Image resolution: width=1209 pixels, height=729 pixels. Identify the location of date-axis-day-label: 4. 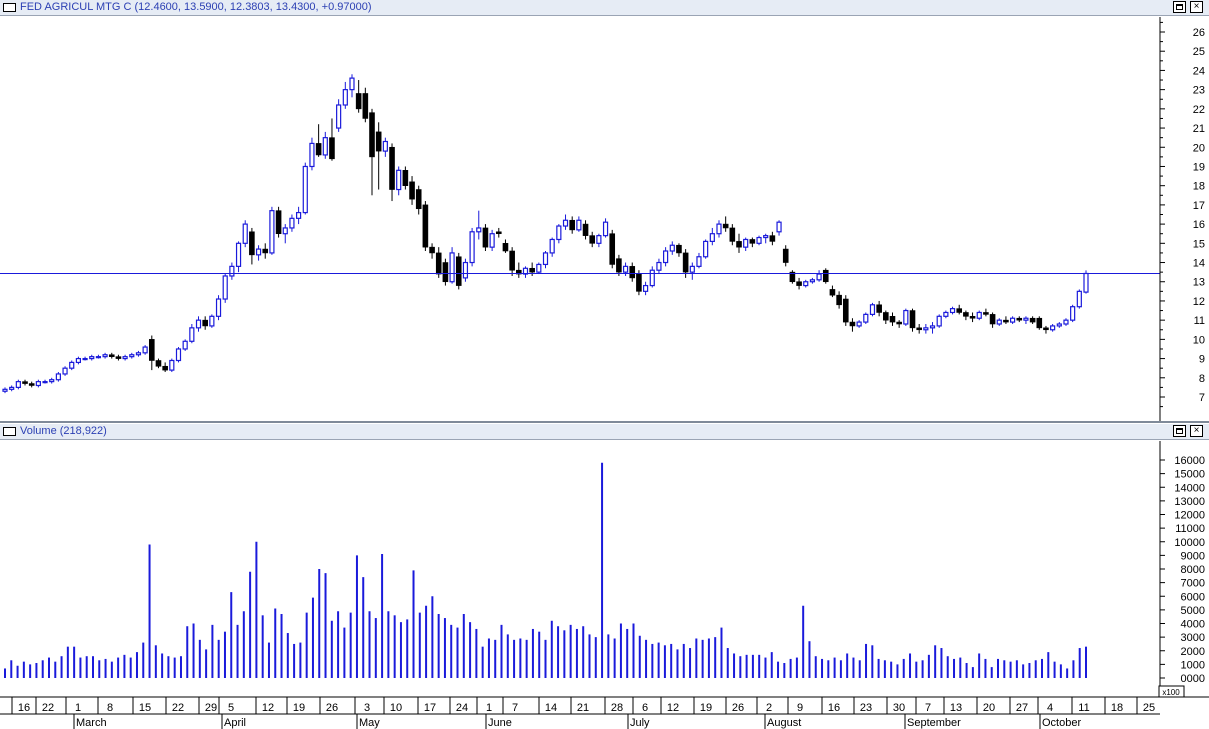
(1050, 708).